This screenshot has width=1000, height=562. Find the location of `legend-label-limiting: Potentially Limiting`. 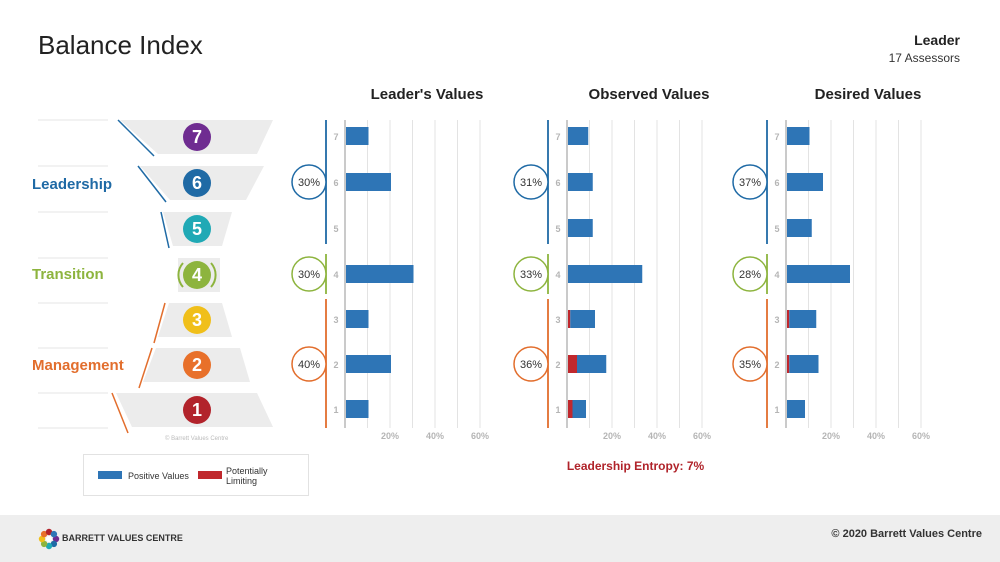

legend-label-limiting: Potentially Limiting is located at coordinates (247, 476).